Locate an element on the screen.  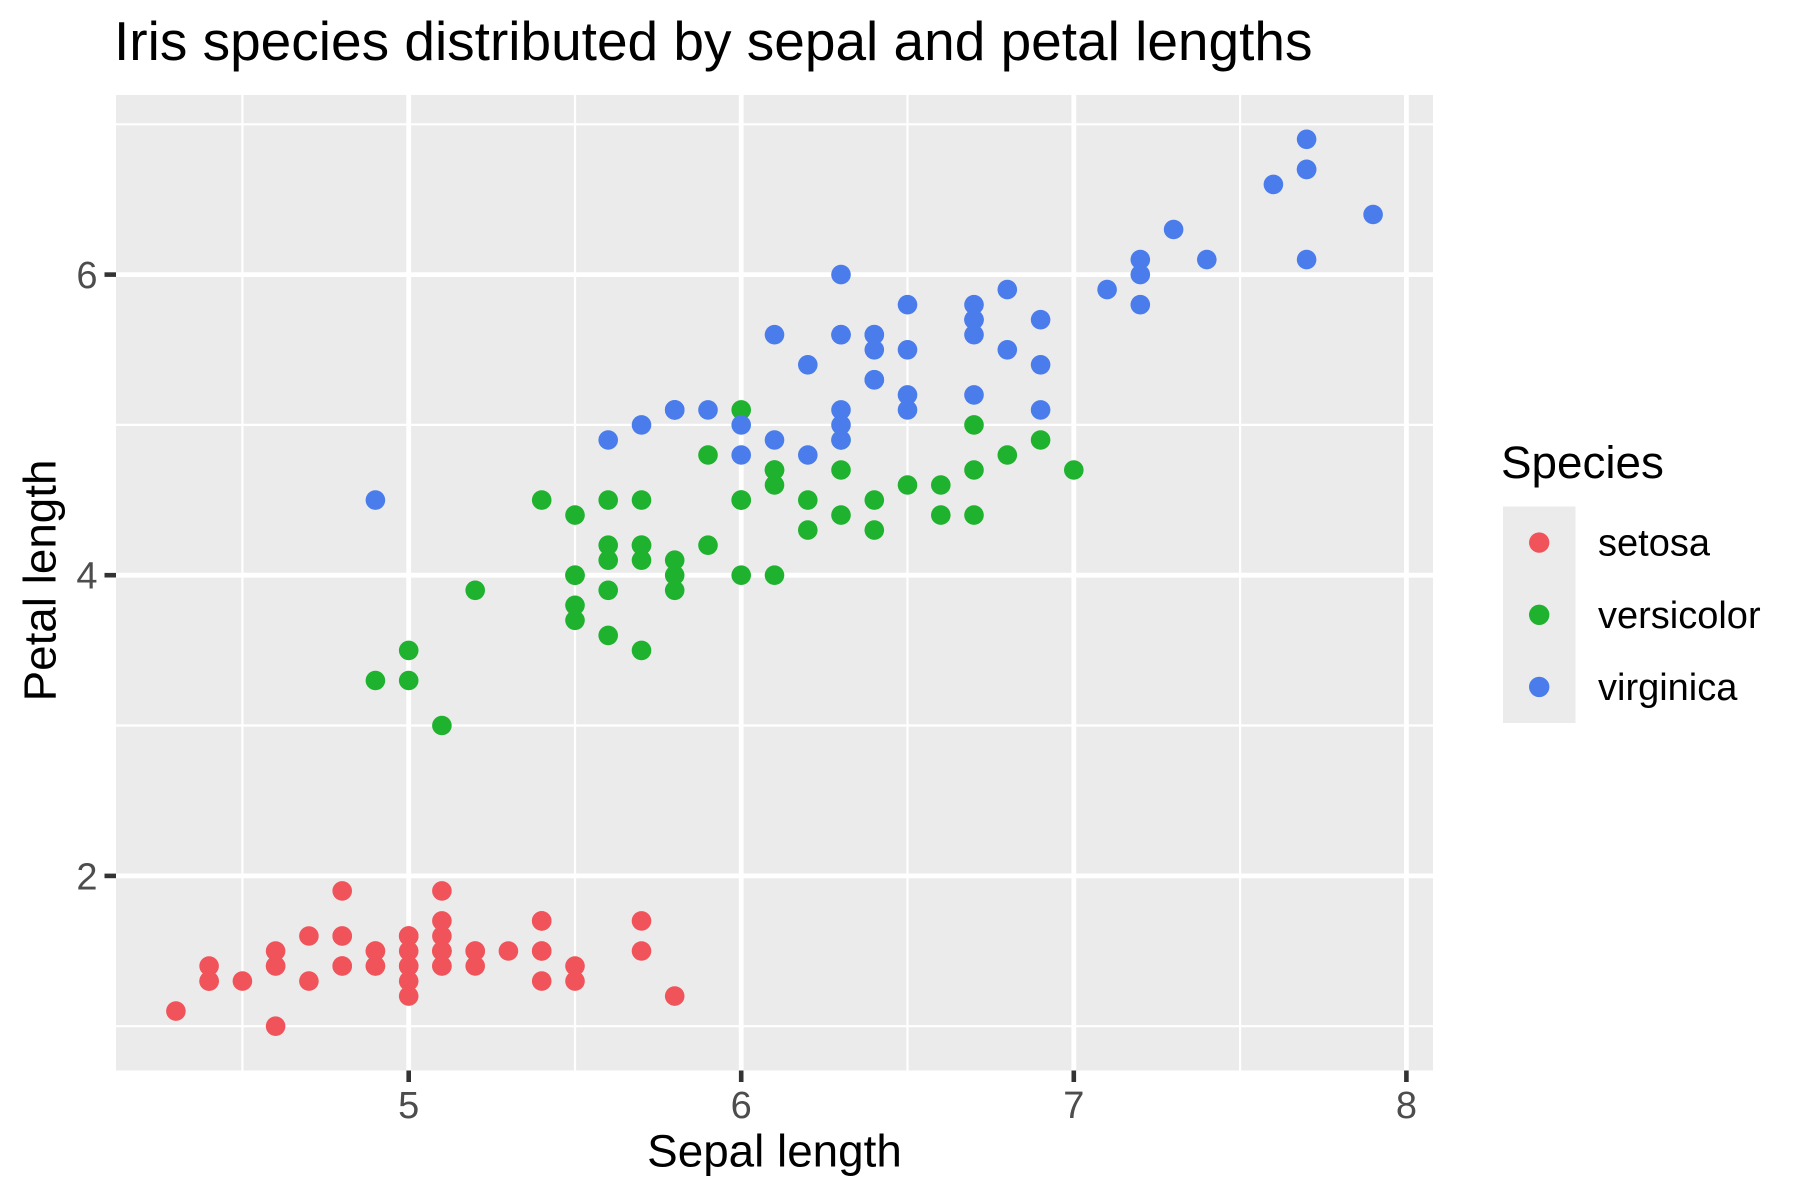
svg-text: 2 is located at coordinates (86, 877).